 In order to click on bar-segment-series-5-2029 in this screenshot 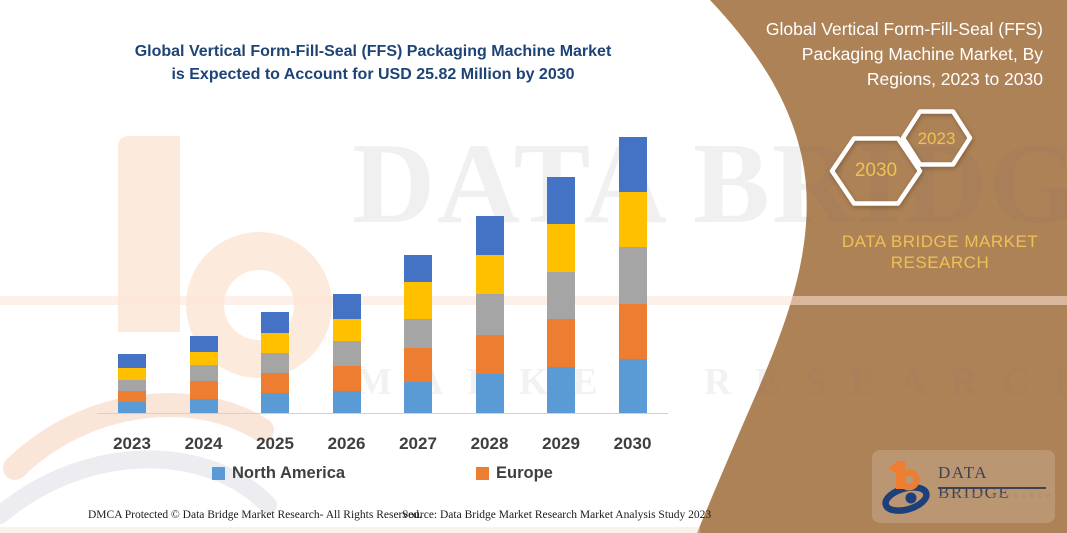, I will do `click(561, 200)`.